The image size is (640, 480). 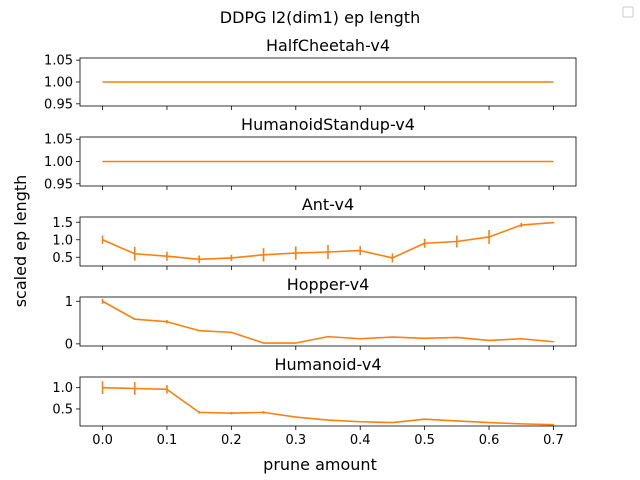 What do you see at coordinates (327, 364) in the screenshot?
I see `subplot-title: Humanoid-v4` at bounding box center [327, 364].